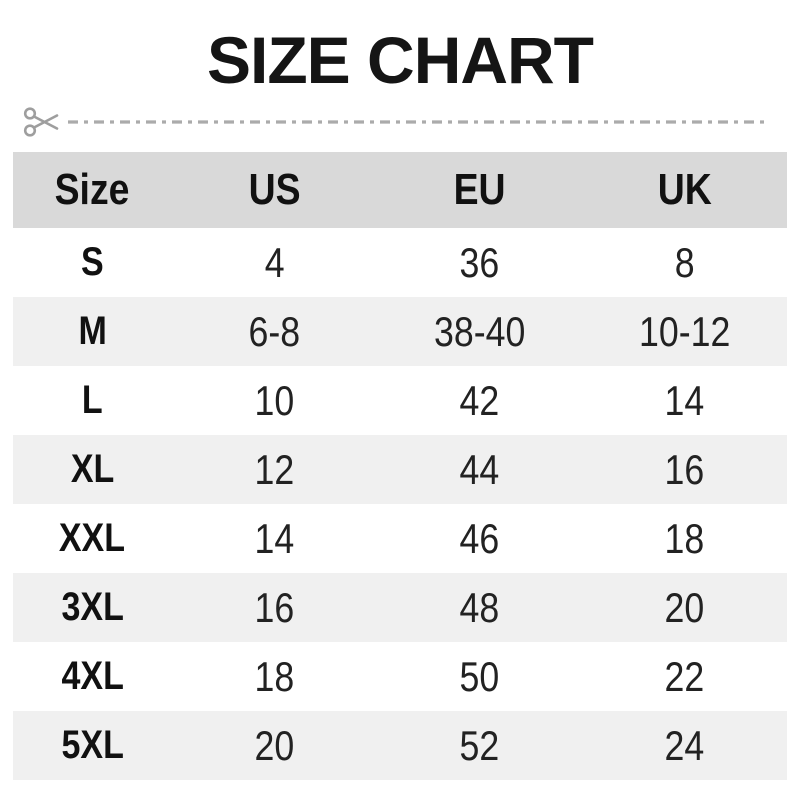 Image resolution: width=800 pixels, height=800 pixels. Describe the element at coordinates (400, 676) in the screenshot. I see `table-row: 4XL 18 50 22` at that location.